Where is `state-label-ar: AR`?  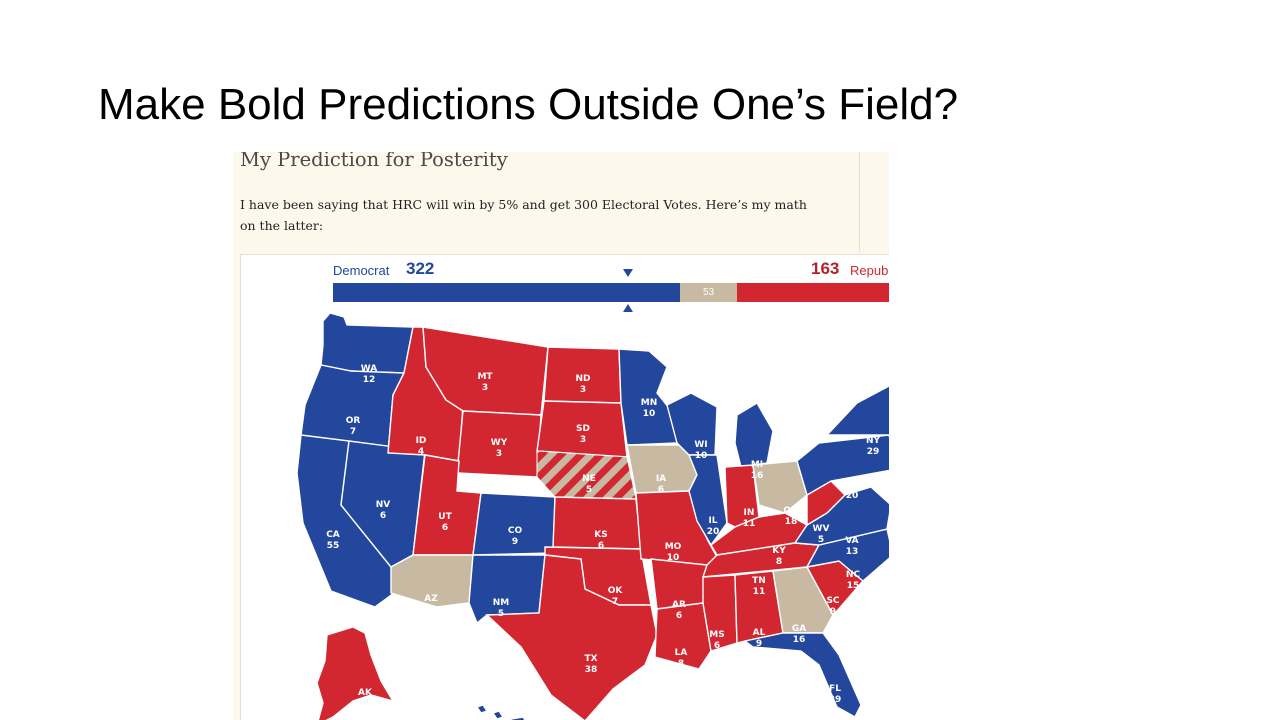
state-label-ar: AR is located at coordinates (679, 605).